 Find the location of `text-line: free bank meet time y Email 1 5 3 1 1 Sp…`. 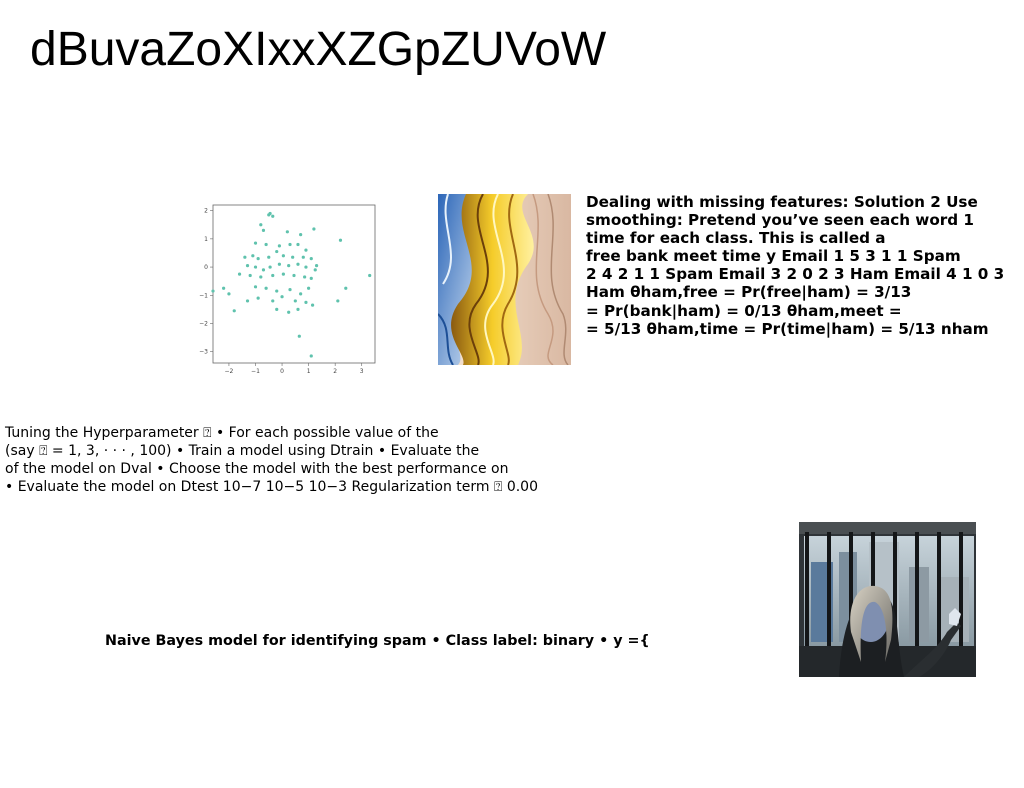

text-line: free bank meet time y Email 1 5 3 1 1 Sp… is located at coordinates (773, 256).